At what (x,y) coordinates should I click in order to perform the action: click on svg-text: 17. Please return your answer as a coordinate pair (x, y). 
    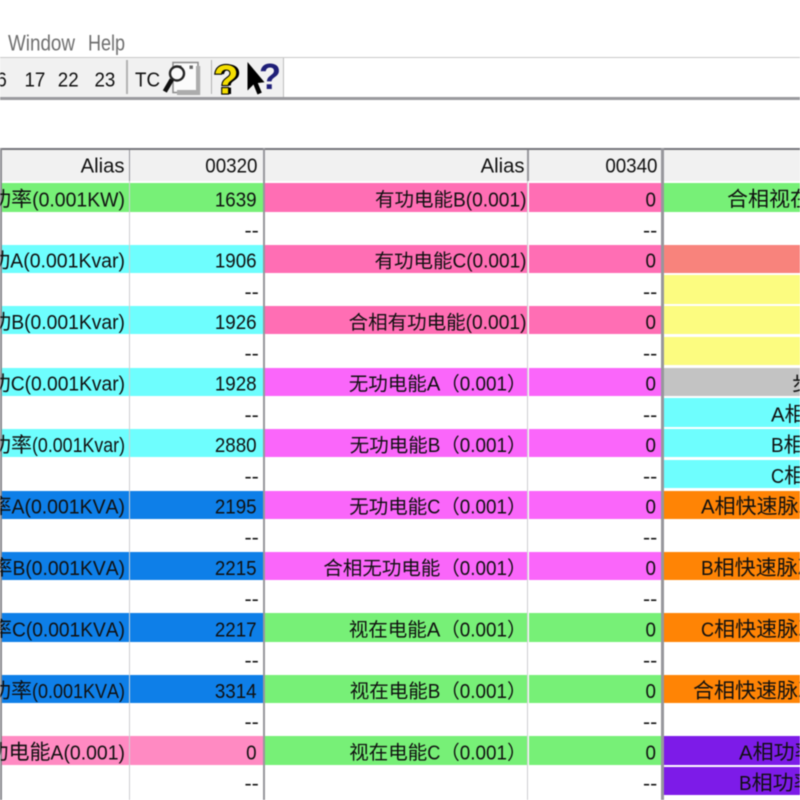
    Looking at the image, I should click on (35, 81).